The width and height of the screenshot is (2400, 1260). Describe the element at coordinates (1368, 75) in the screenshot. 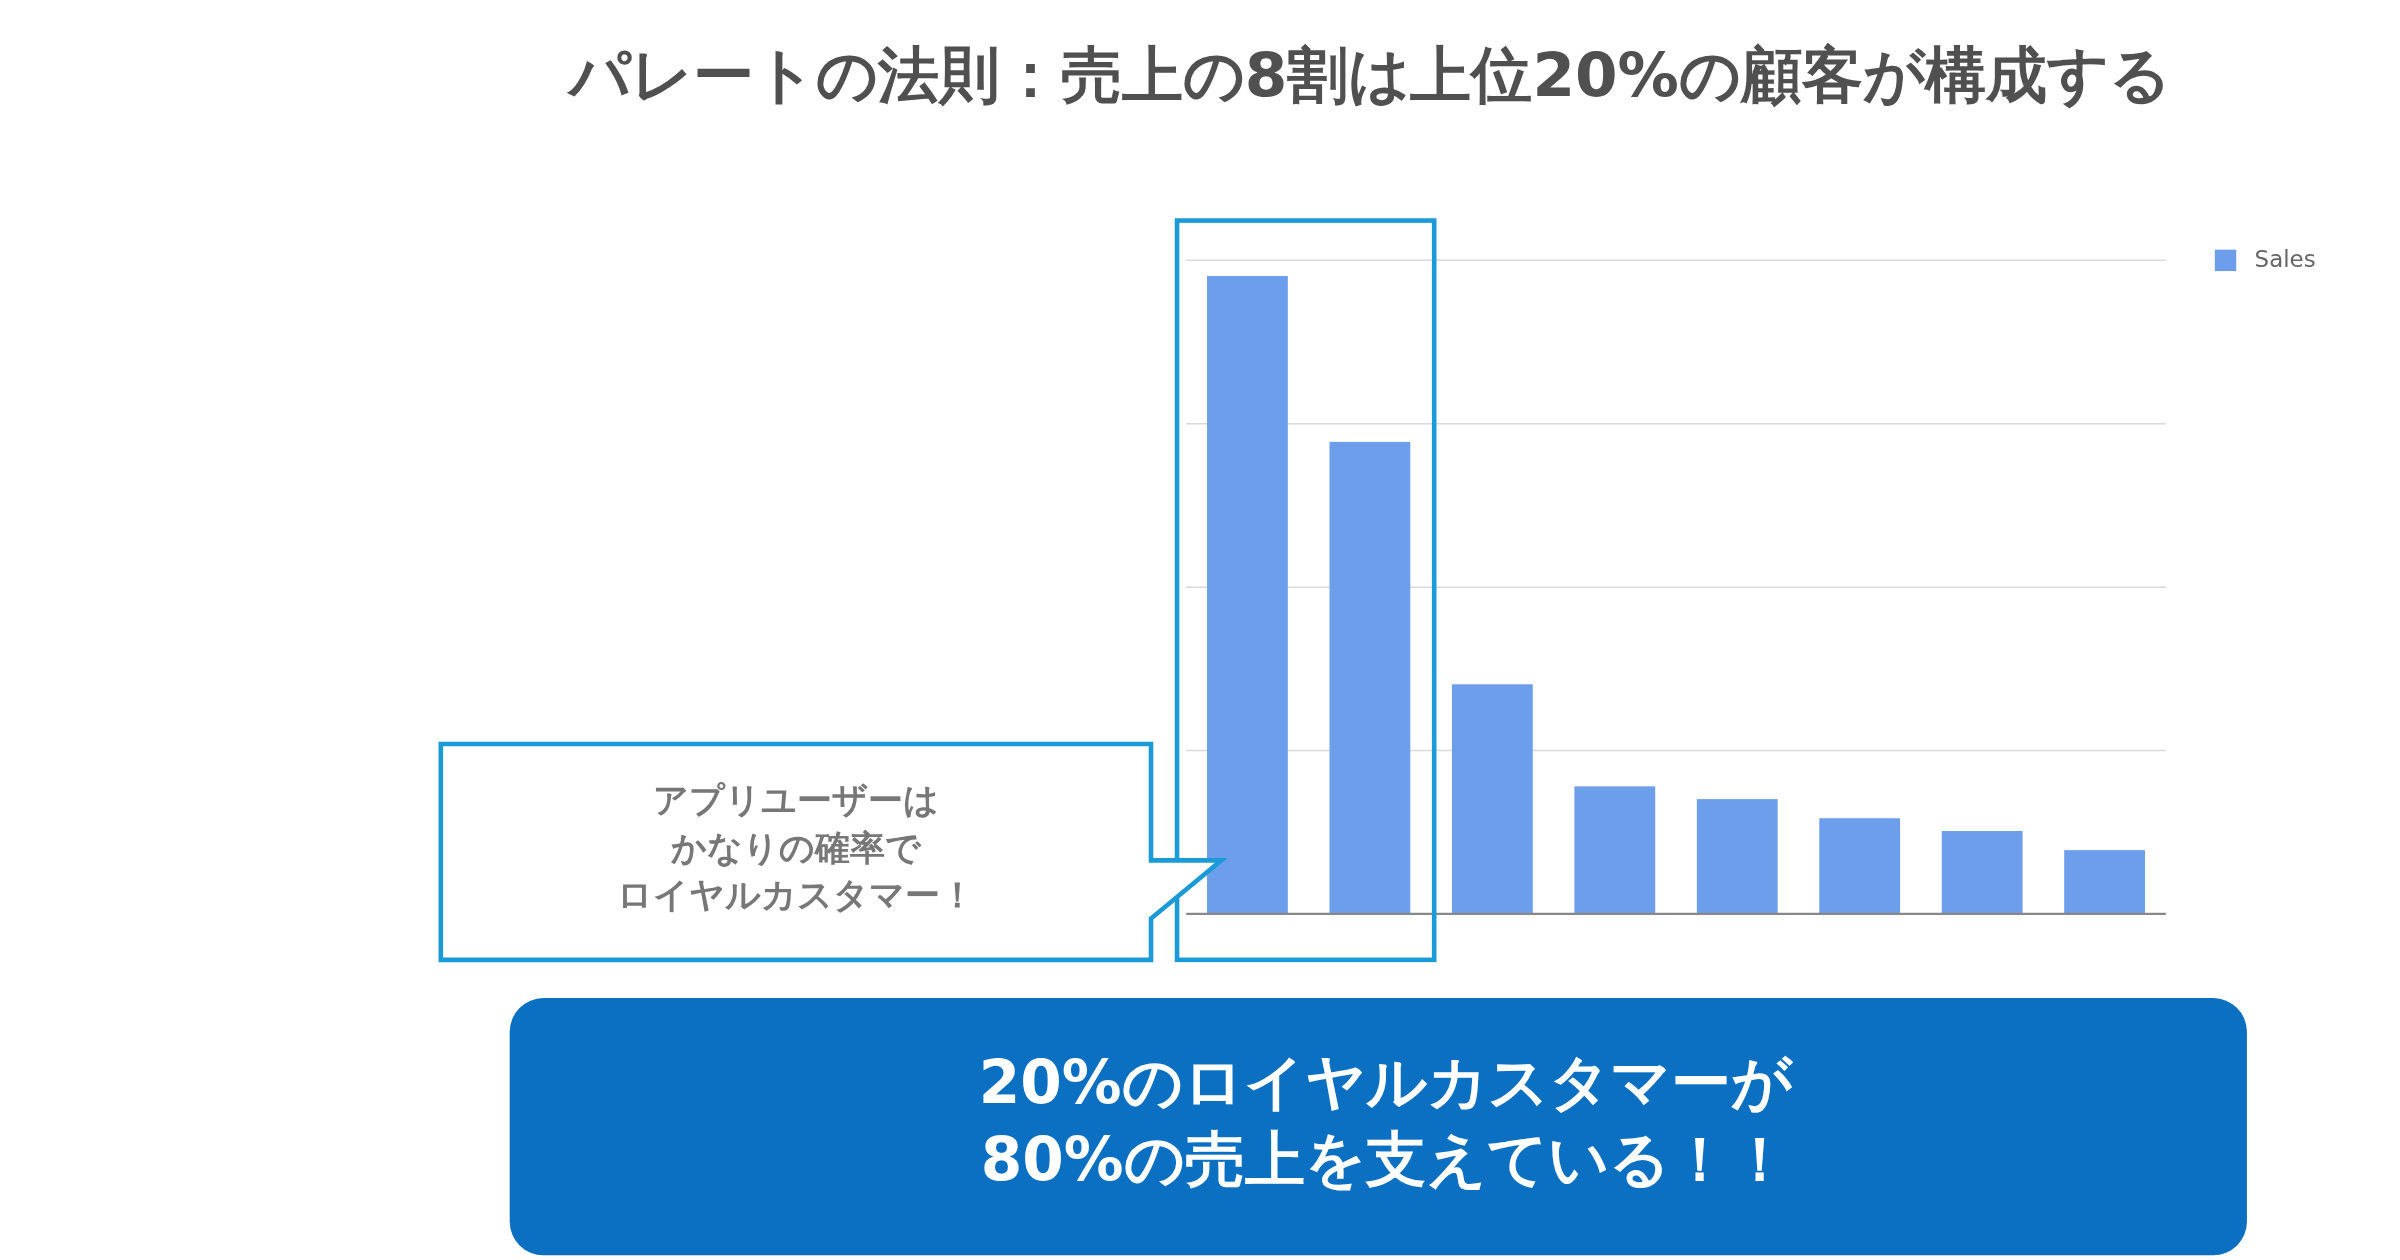

I see `chart-title: パレートの法則：売上の8割は上位20%の顧客が構成する` at that location.